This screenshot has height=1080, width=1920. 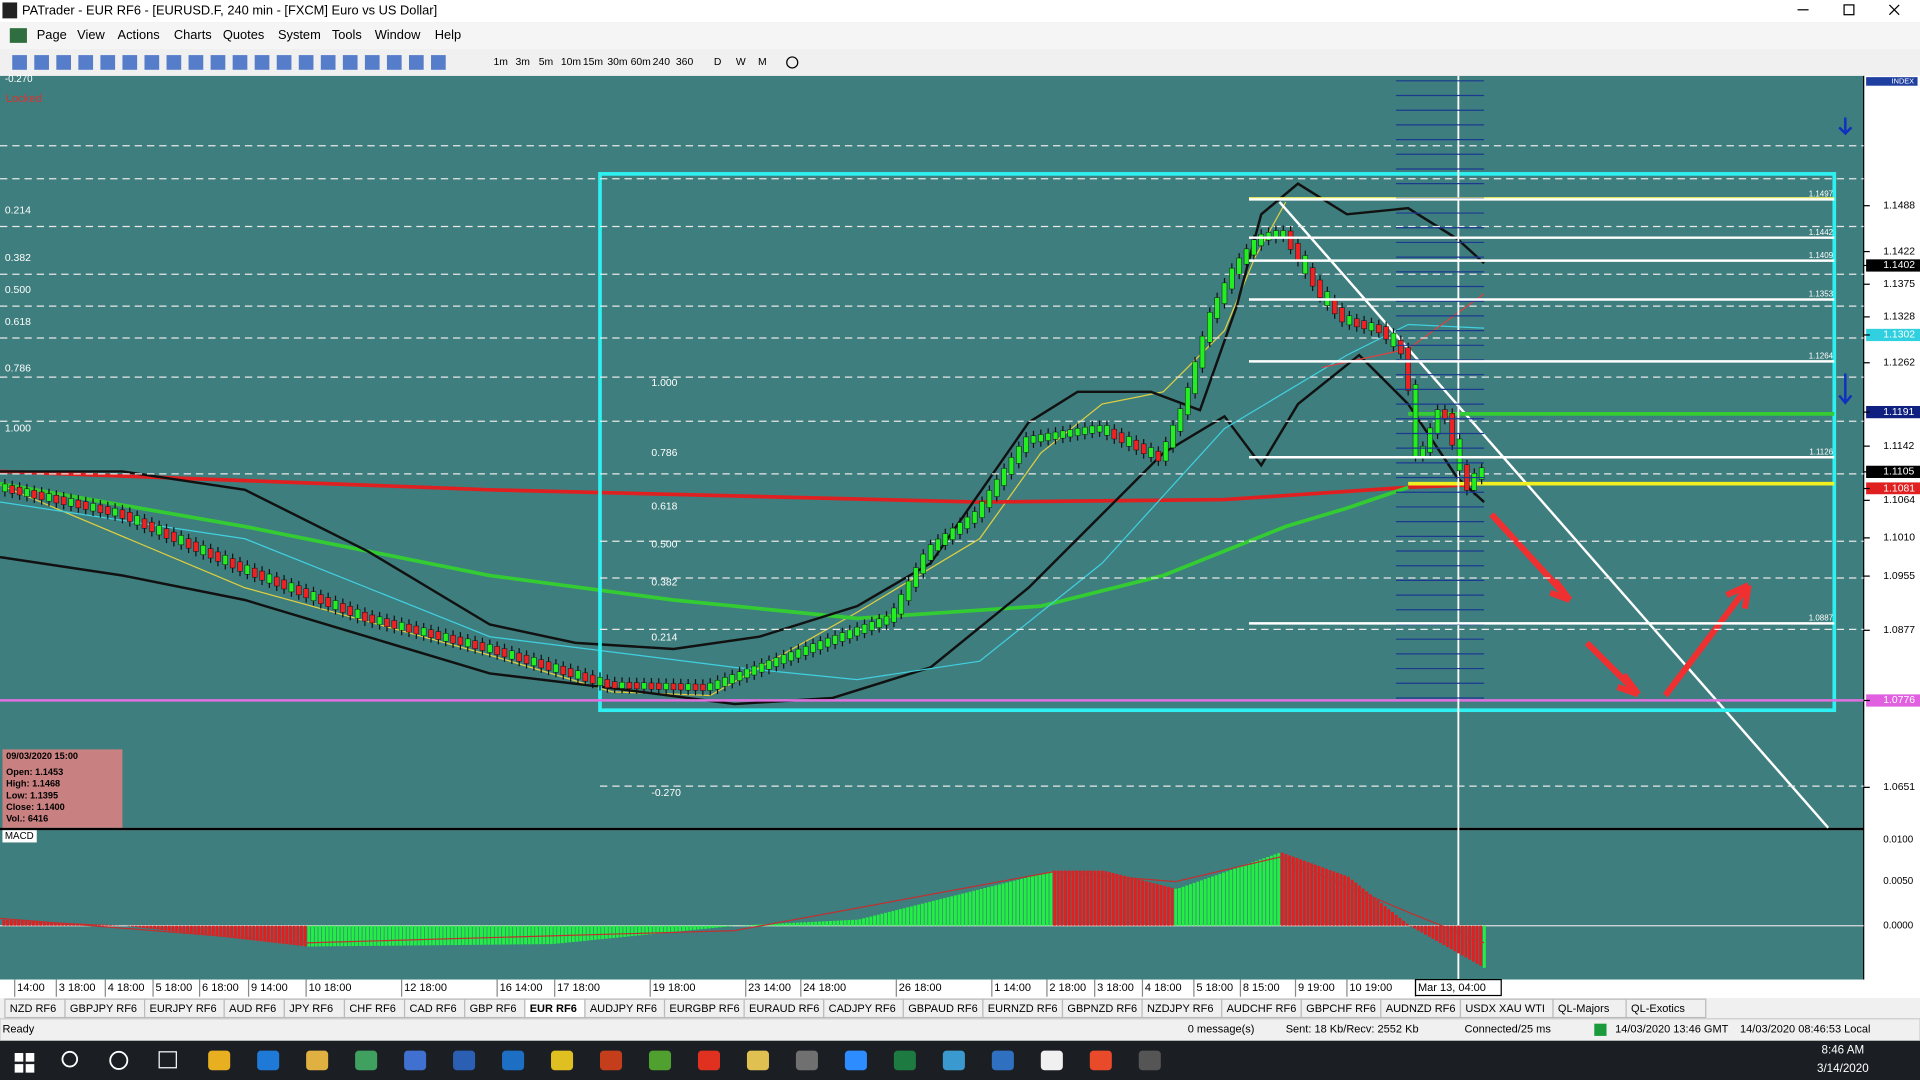 What do you see at coordinates (91, 34) in the screenshot?
I see `menu-item: View` at bounding box center [91, 34].